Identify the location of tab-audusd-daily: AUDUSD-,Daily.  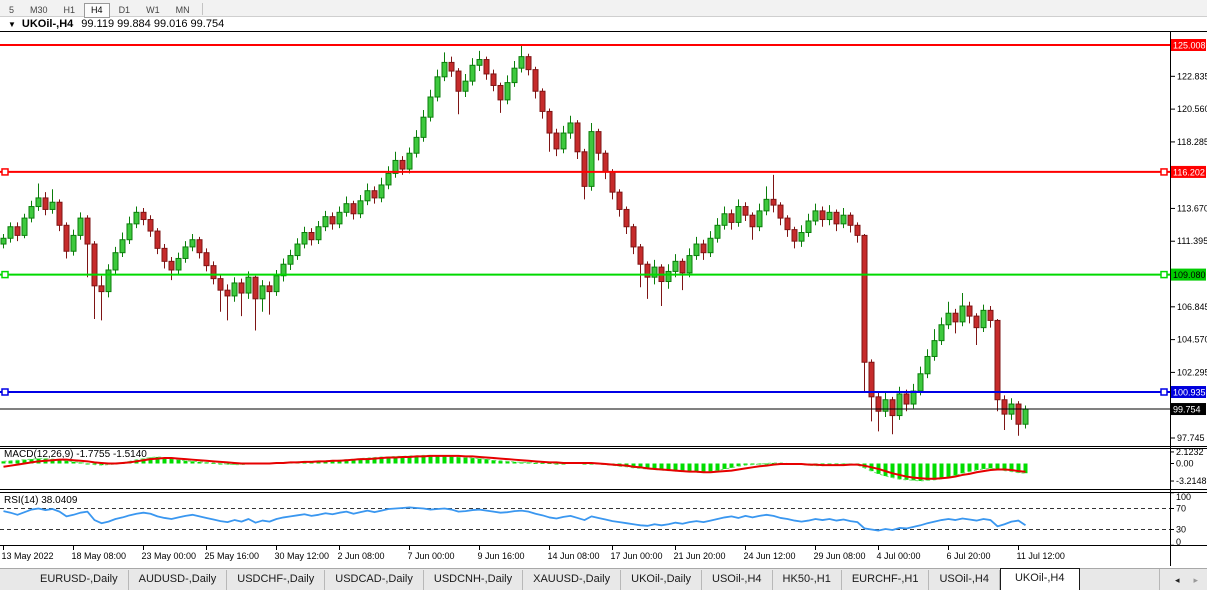
(178, 580).